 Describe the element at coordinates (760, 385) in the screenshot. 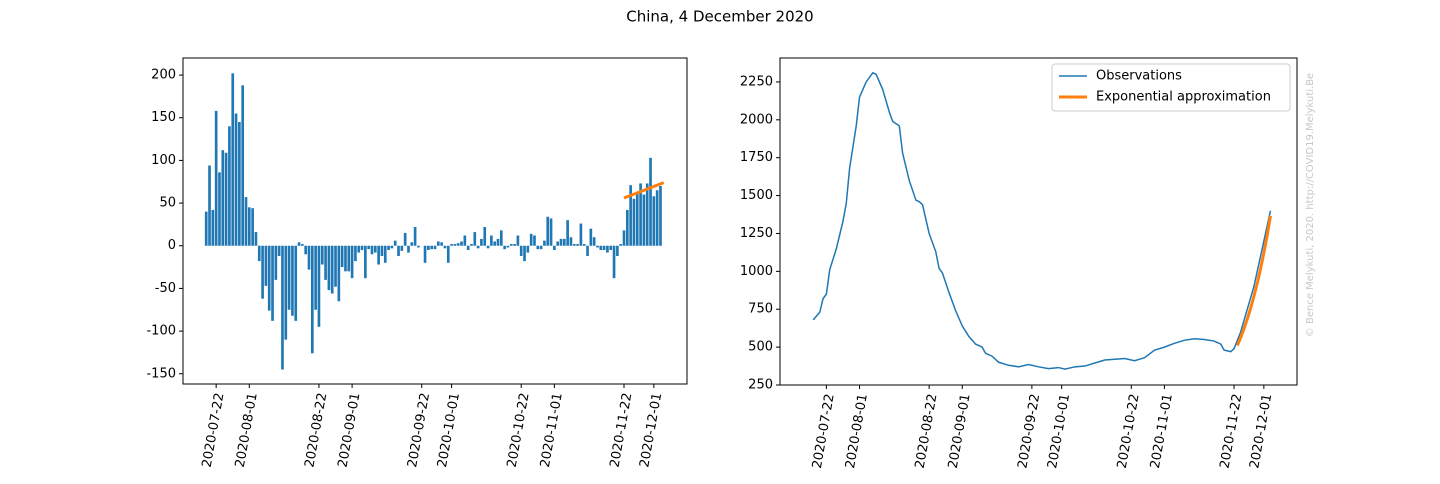

I see `y-tick-label: 250` at that location.